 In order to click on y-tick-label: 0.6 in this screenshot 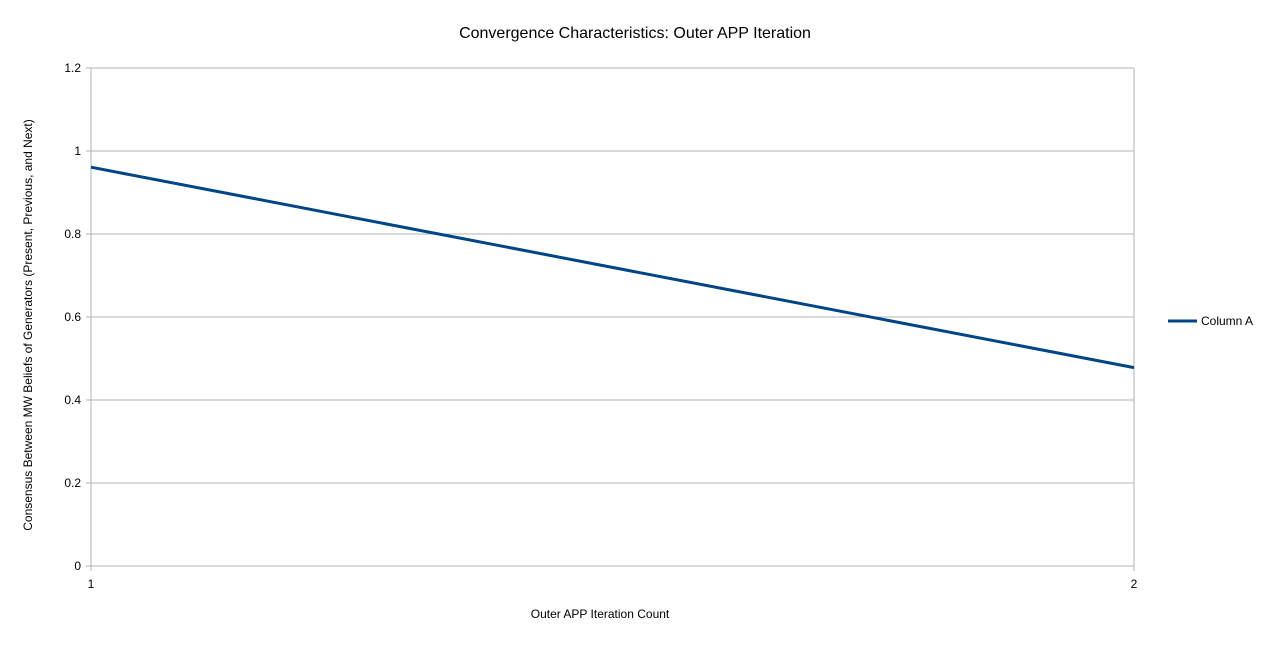, I will do `click(72, 317)`.